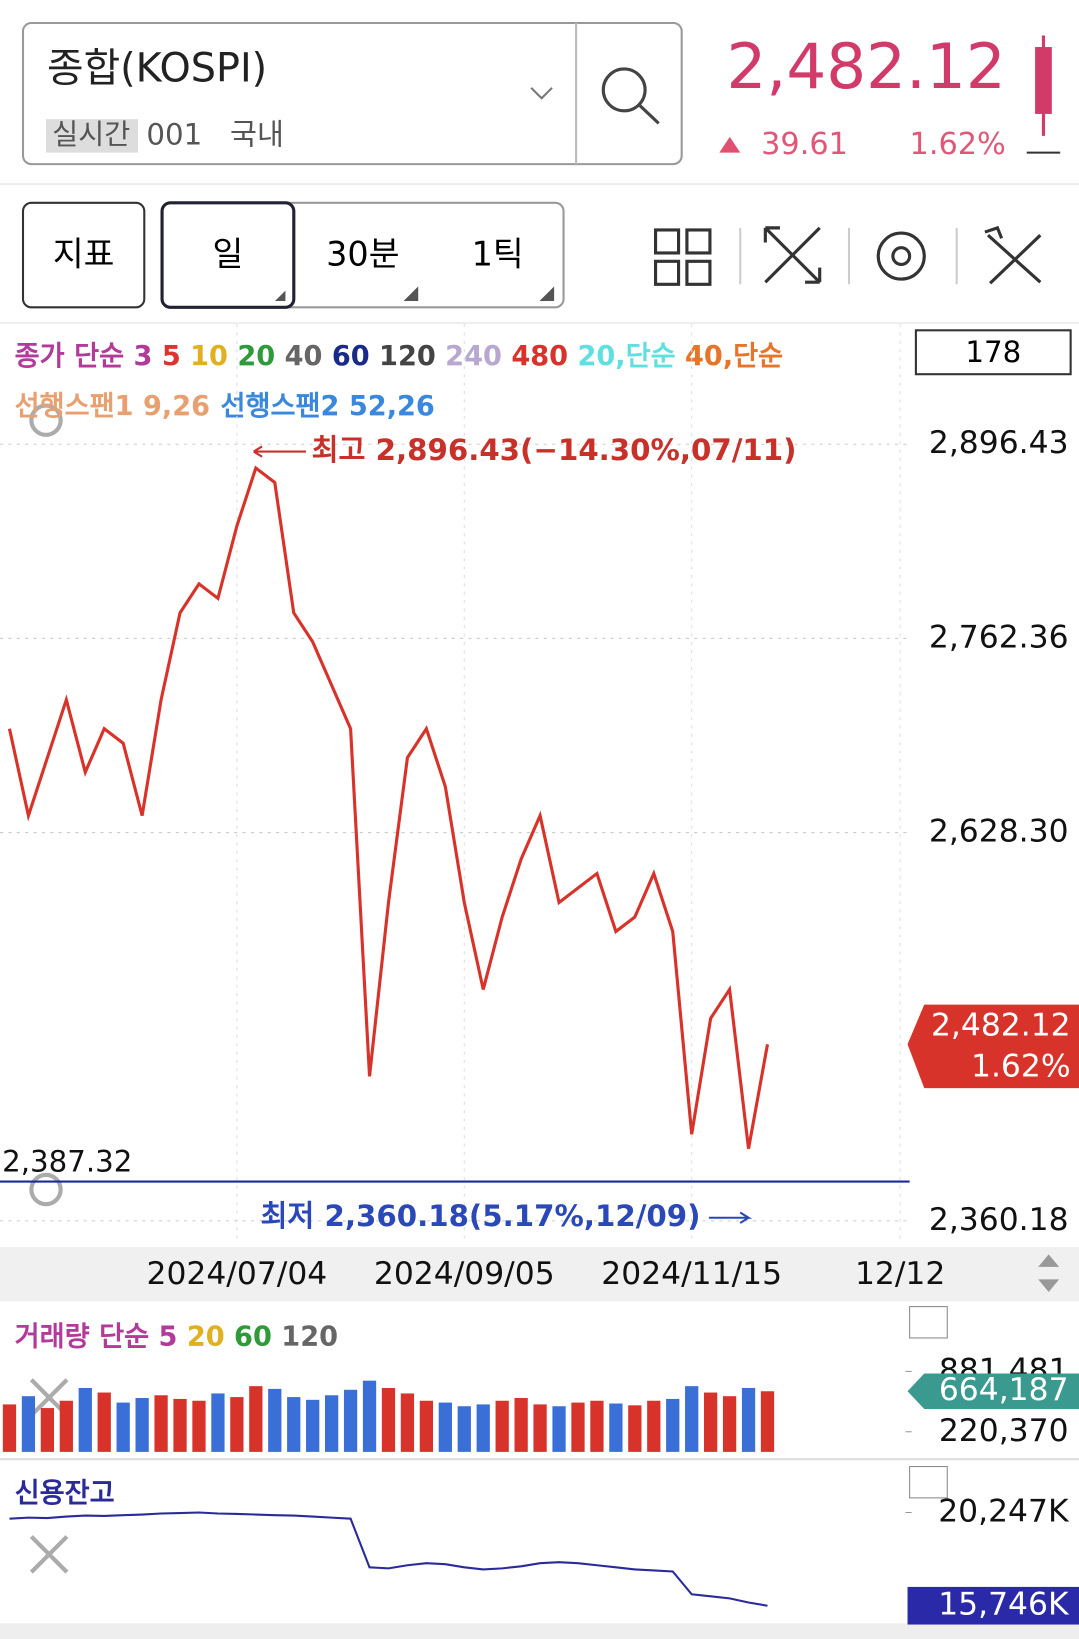 The width and height of the screenshot is (1079, 1639). Describe the element at coordinates (1001, 1026) in the screenshot. I see `price-tag-value: 2,482.12` at that location.